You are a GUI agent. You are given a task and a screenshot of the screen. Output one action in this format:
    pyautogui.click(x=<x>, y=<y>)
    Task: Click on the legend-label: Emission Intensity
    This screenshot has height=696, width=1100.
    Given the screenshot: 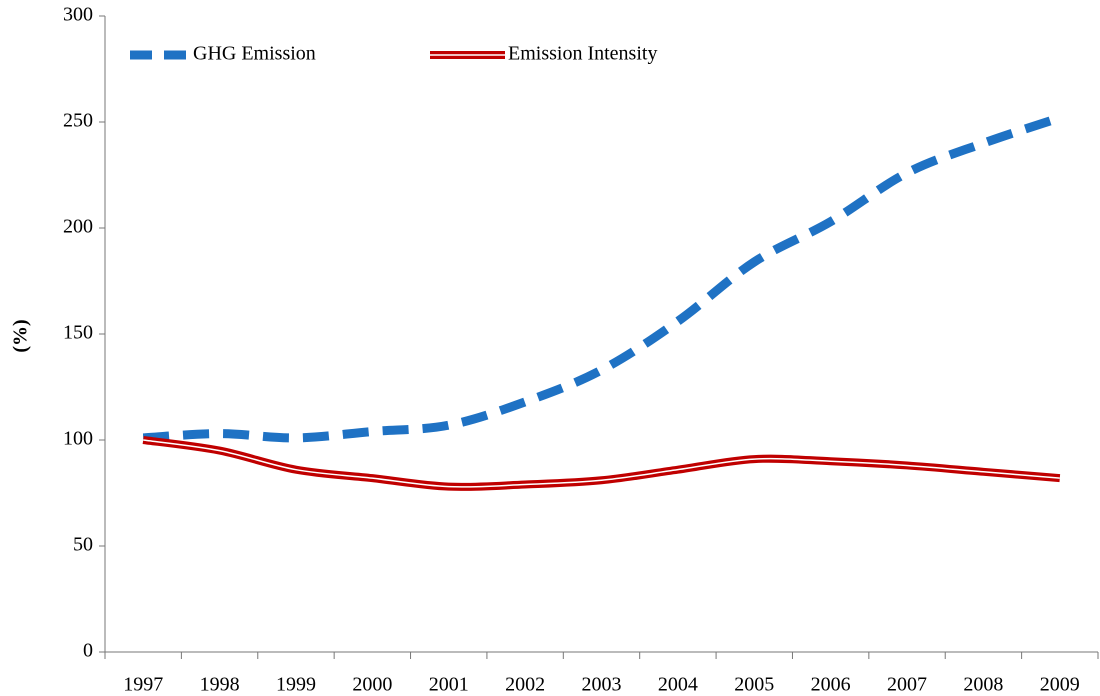 What is the action you would take?
    pyautogui.click(x=582, y=54)
    